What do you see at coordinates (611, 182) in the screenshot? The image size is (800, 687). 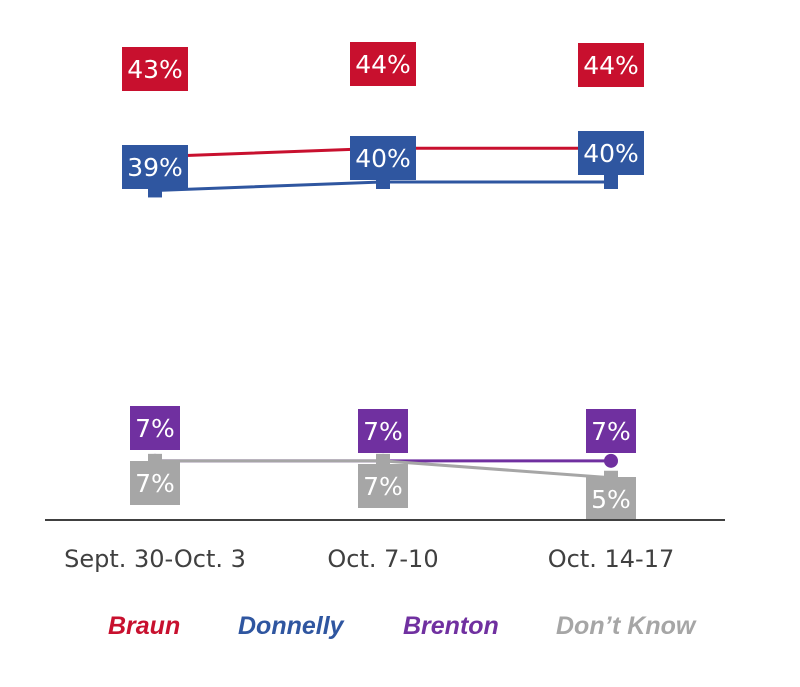 I see `data-point-donnelly` at bounding box center [611, 182].